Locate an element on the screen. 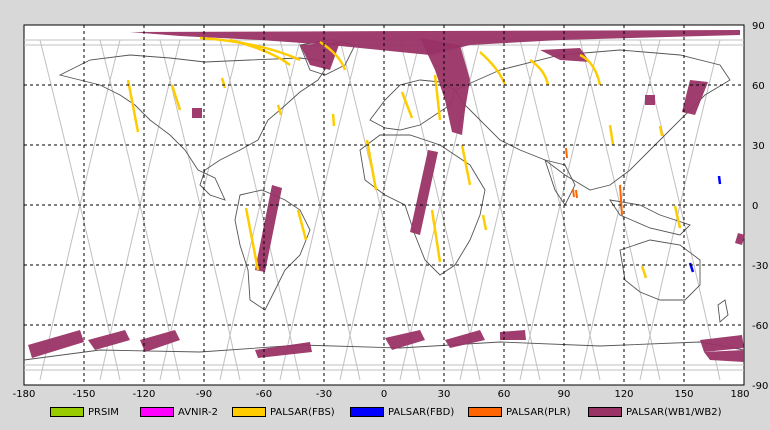 The width and height of the screenshot is (770, 430). legend-label: PALSAR(PLR) is located at coordinates (538, 412).